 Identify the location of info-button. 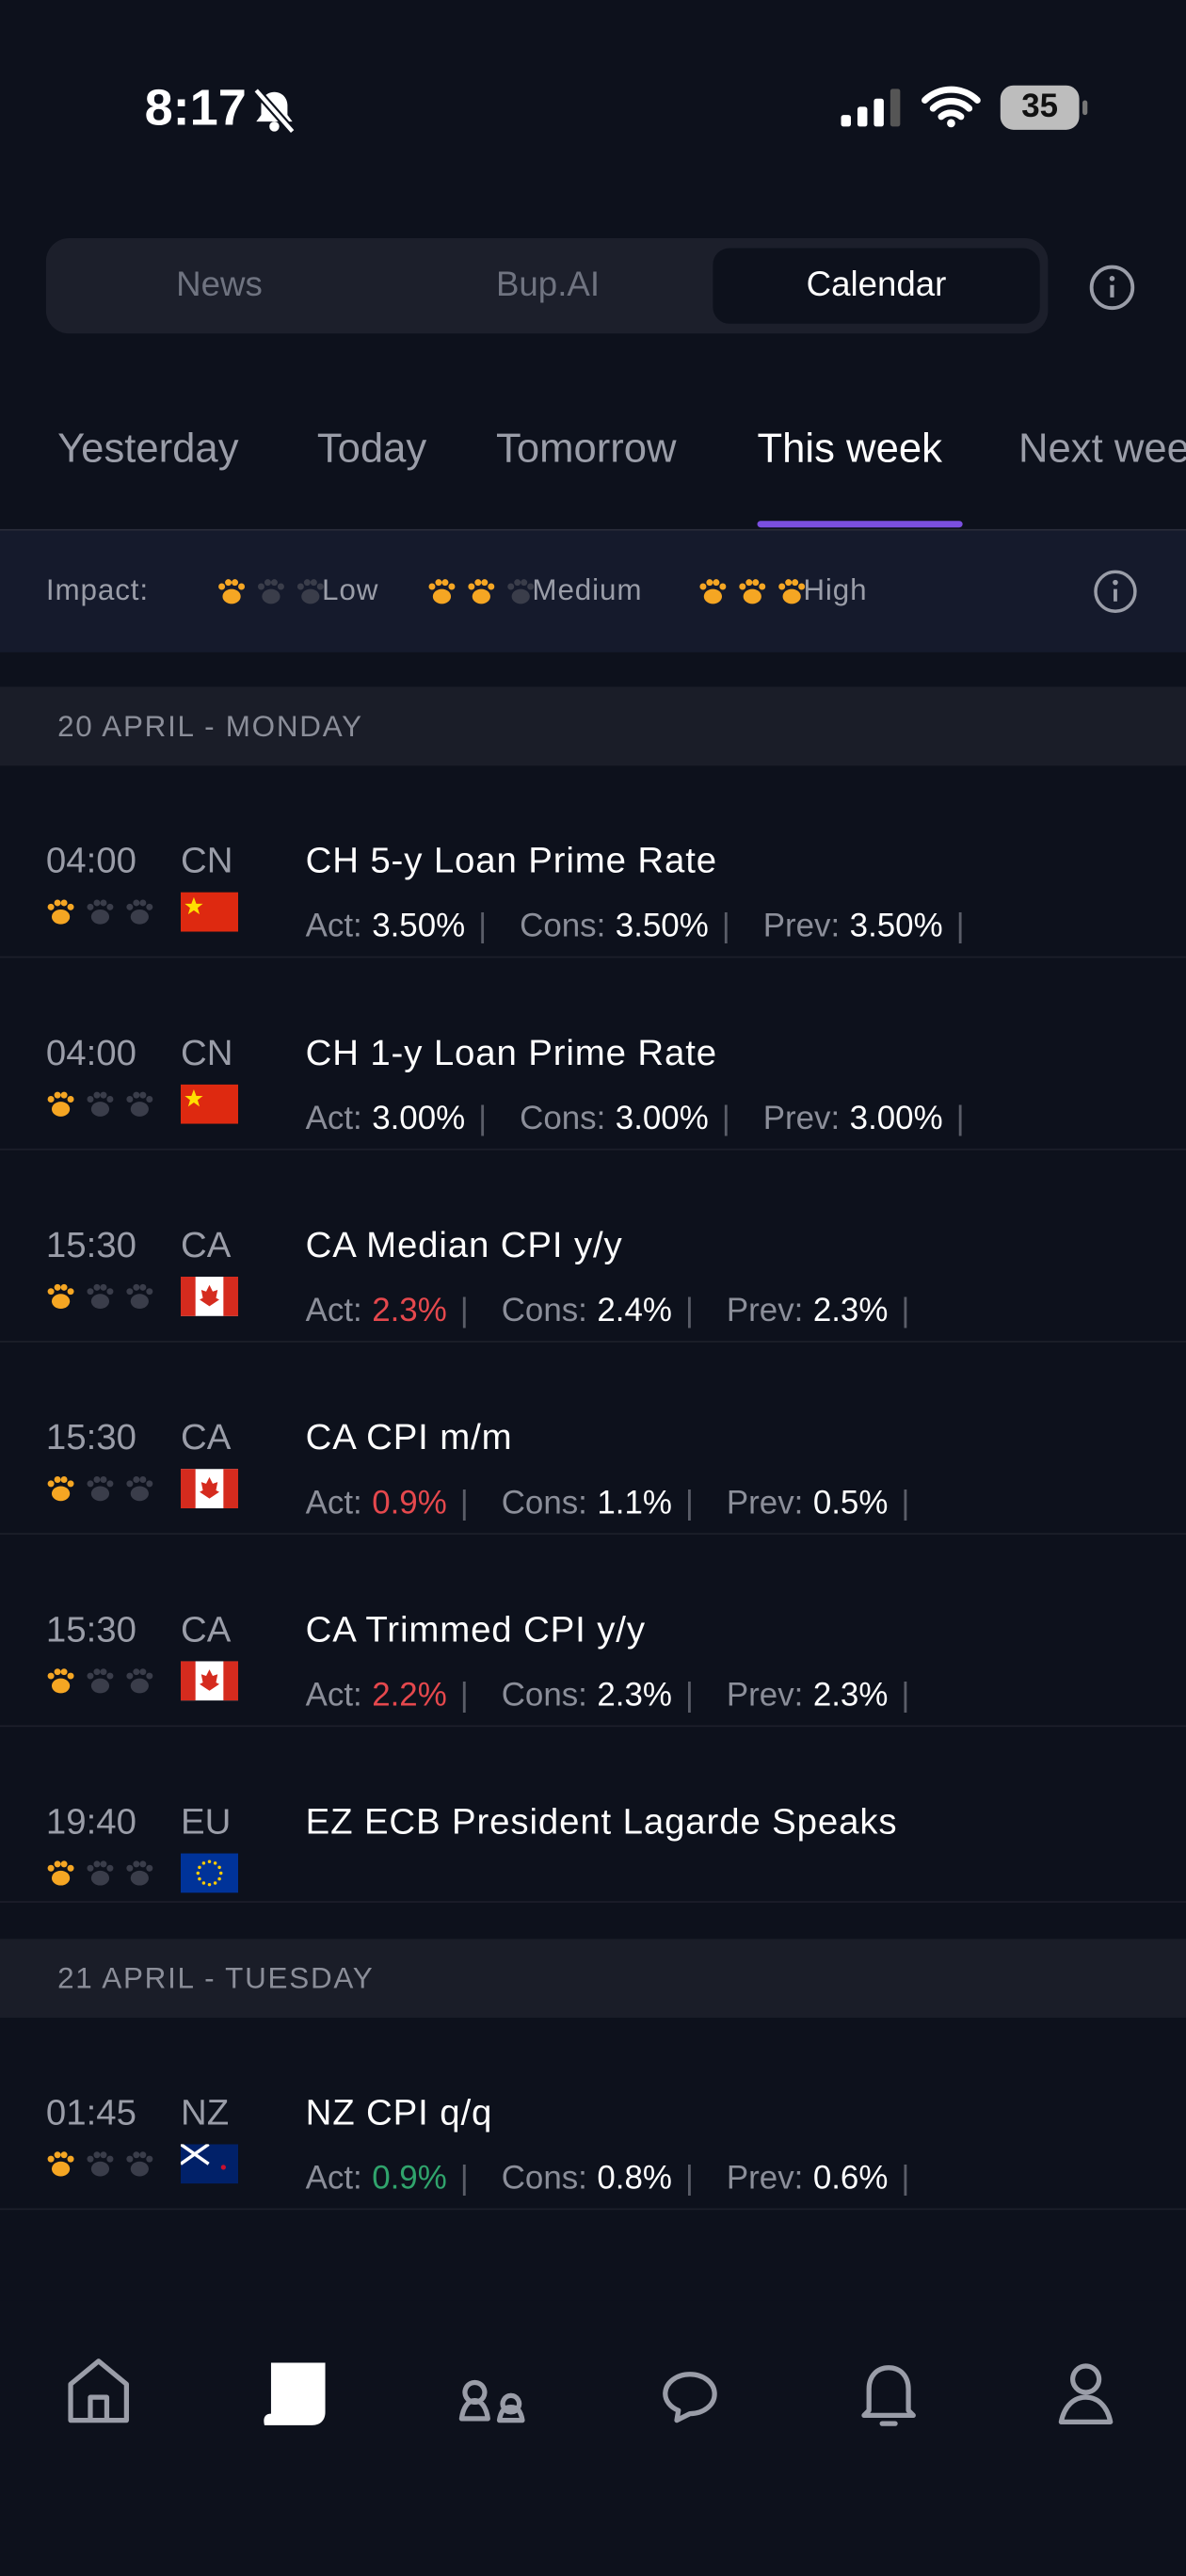
(1111, 287).